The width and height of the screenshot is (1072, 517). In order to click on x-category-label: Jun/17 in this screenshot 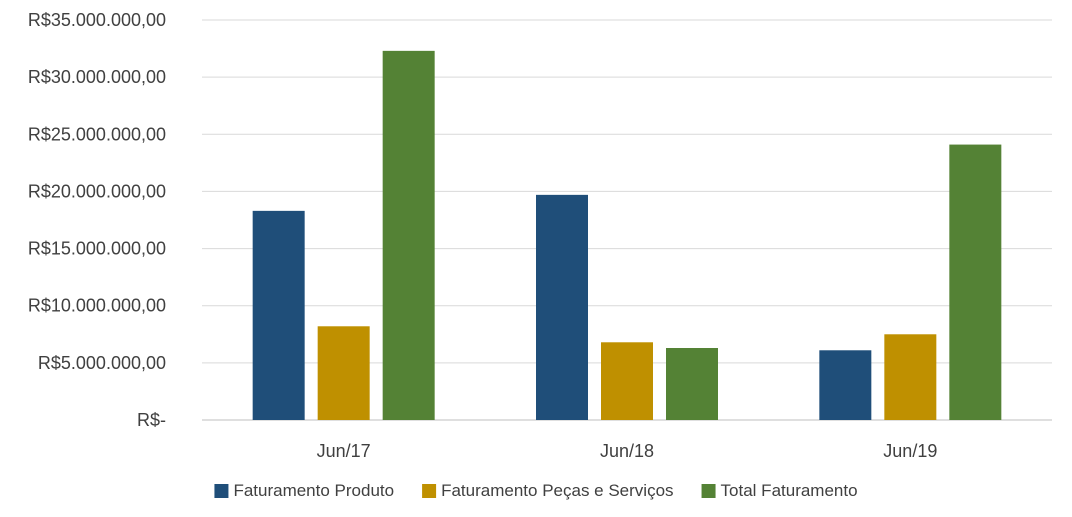, I will do `click(344, 451)`.